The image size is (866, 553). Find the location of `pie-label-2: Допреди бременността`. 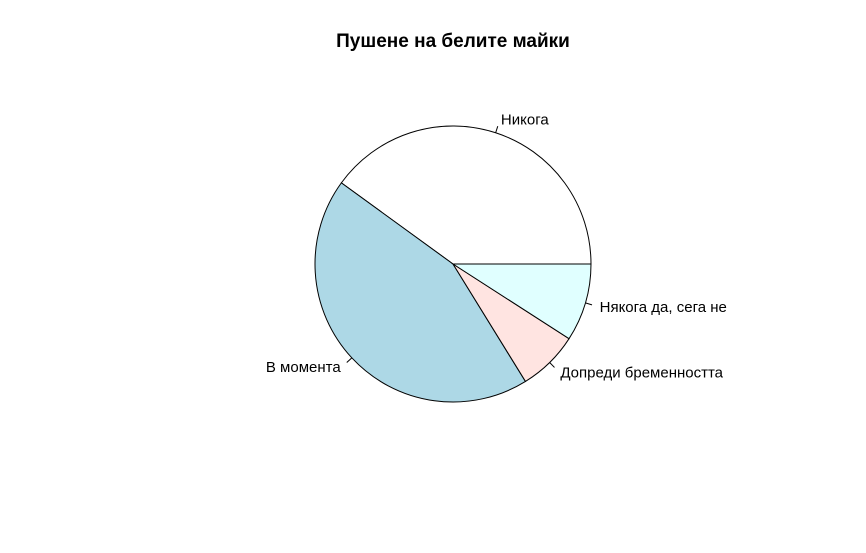

pie-label-2: Допреди бременността is located at coordinates (641, 372).